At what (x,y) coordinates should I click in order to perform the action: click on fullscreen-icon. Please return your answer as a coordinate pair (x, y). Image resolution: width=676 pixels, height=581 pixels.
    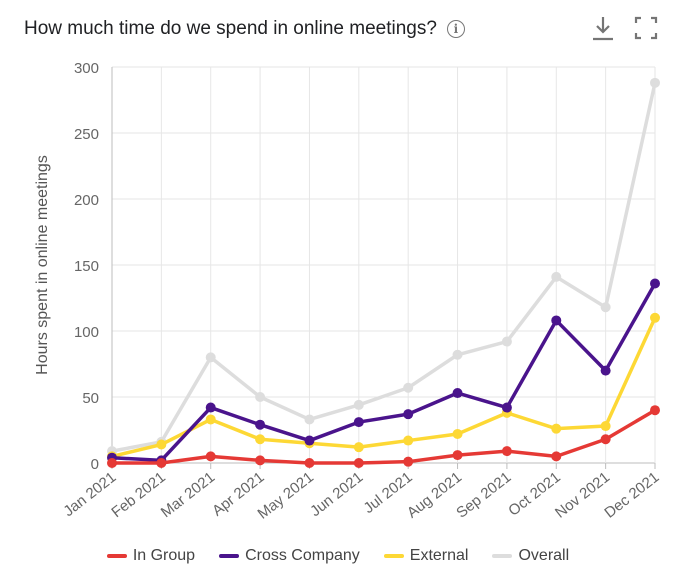
    Looking at the image, I should click on (646, 28).